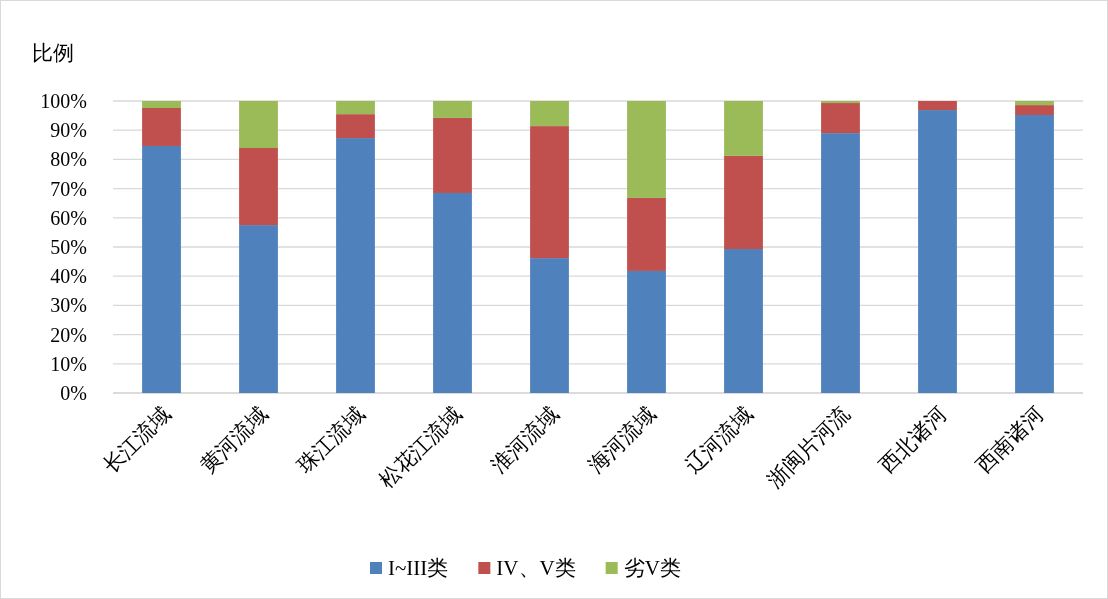 The width and height of the screenshot is (1108, 599). Describe the element at coordinates (137, 439) in the screenshot. I see `x-tick-label: 长江流域` at that location.